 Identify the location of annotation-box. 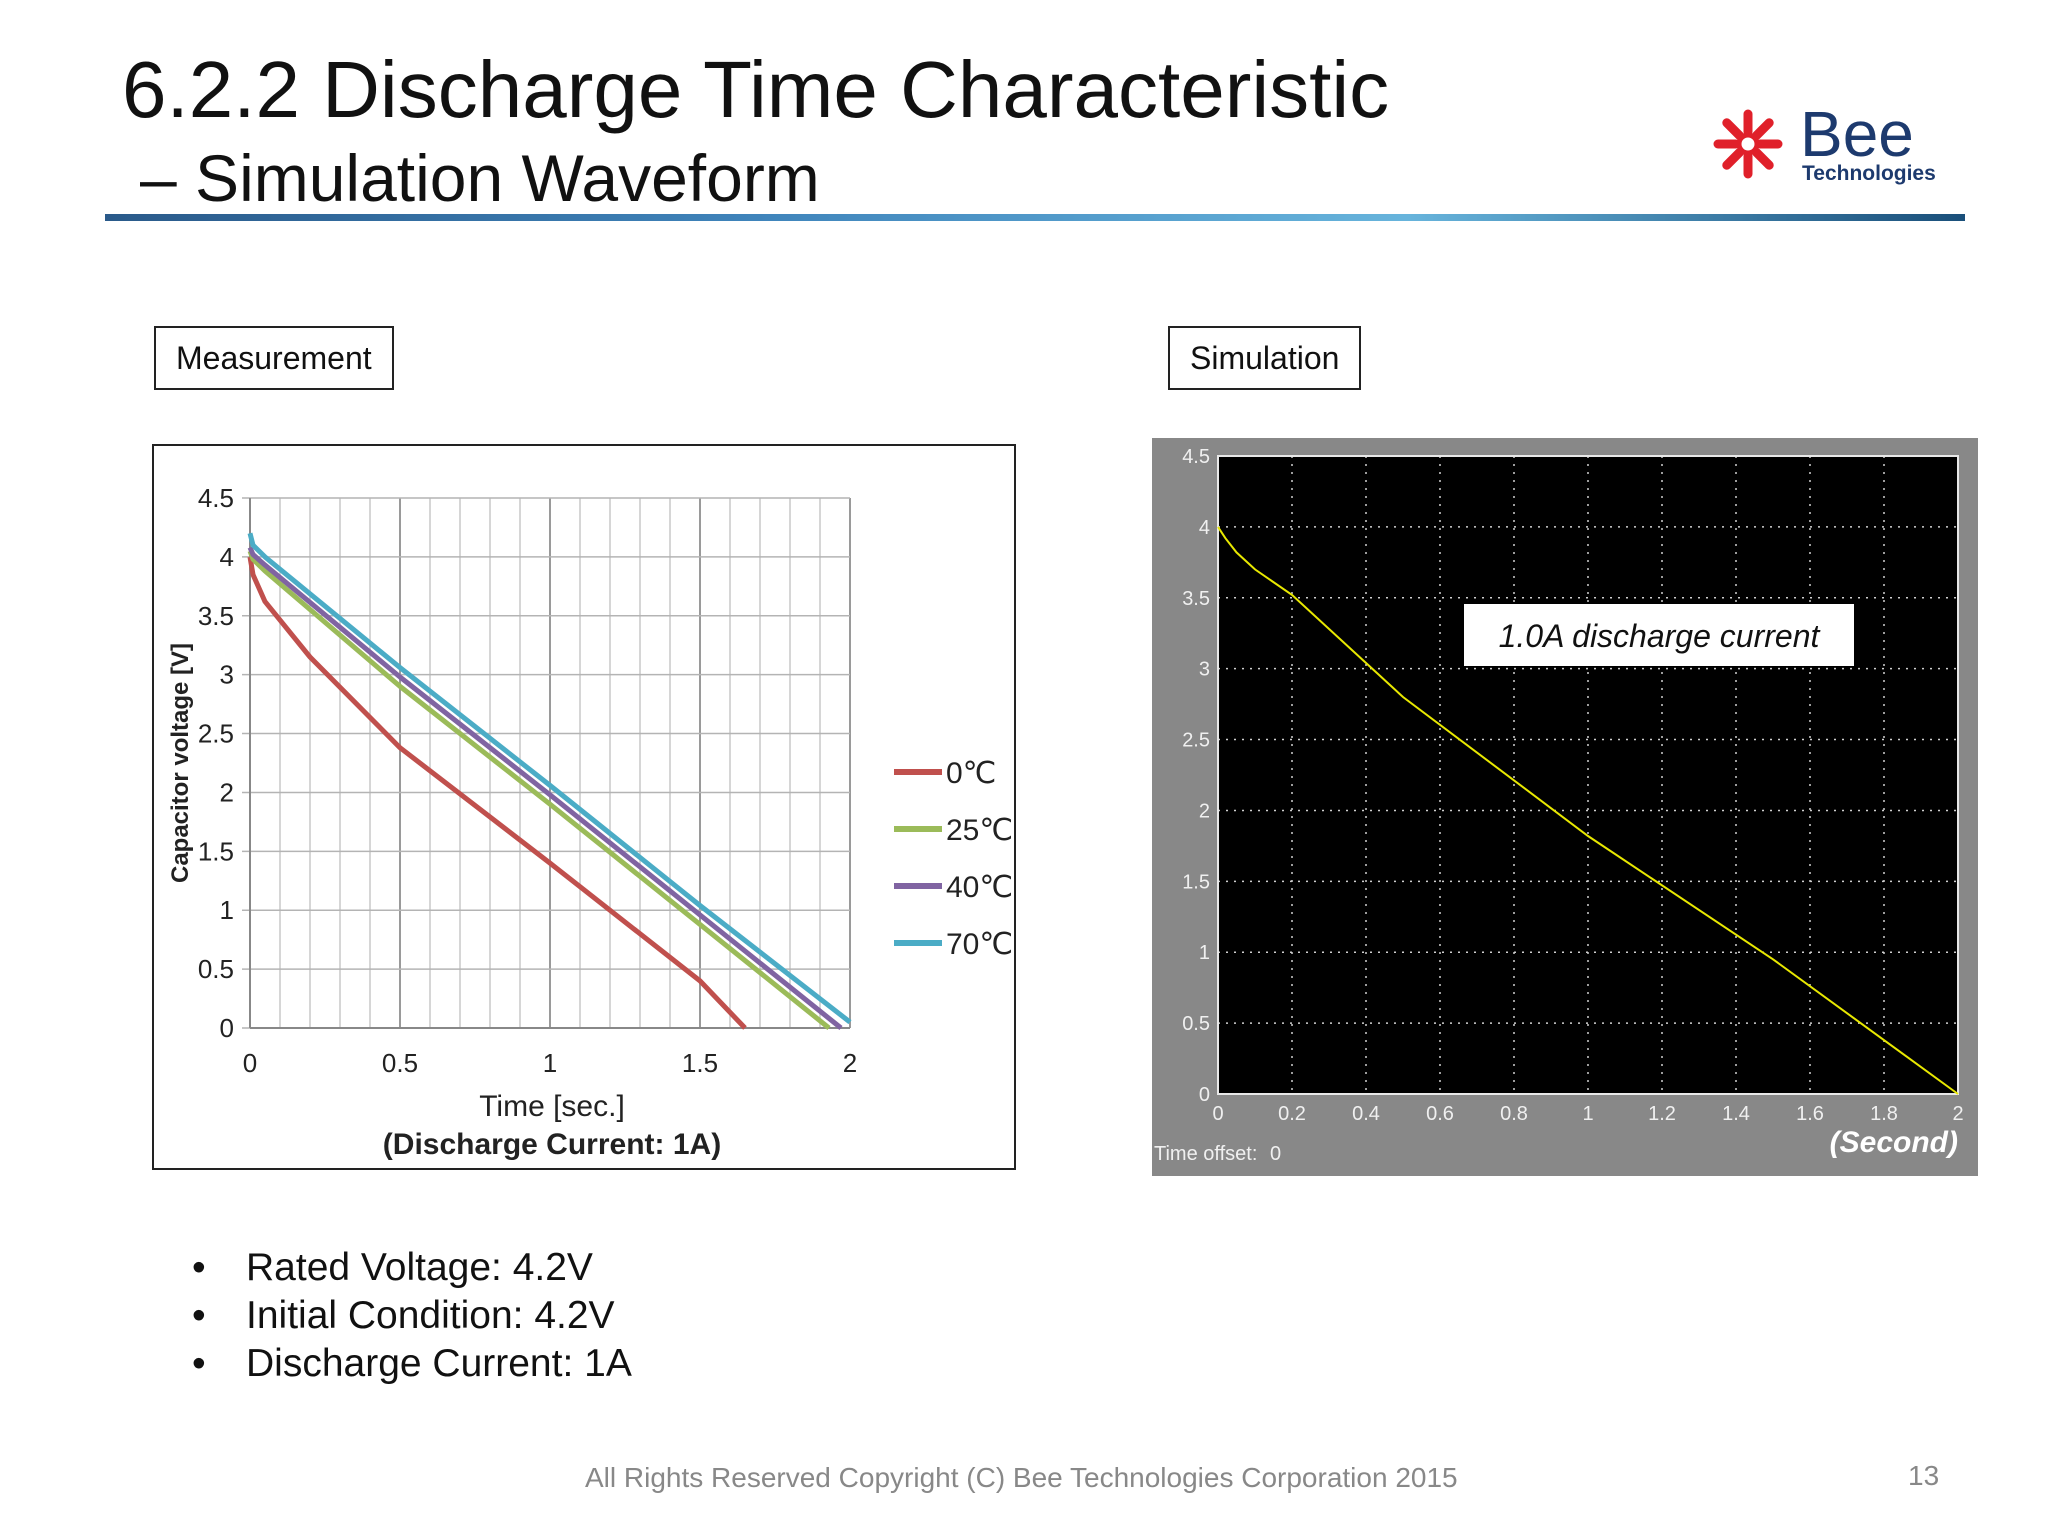
(1659, 635).